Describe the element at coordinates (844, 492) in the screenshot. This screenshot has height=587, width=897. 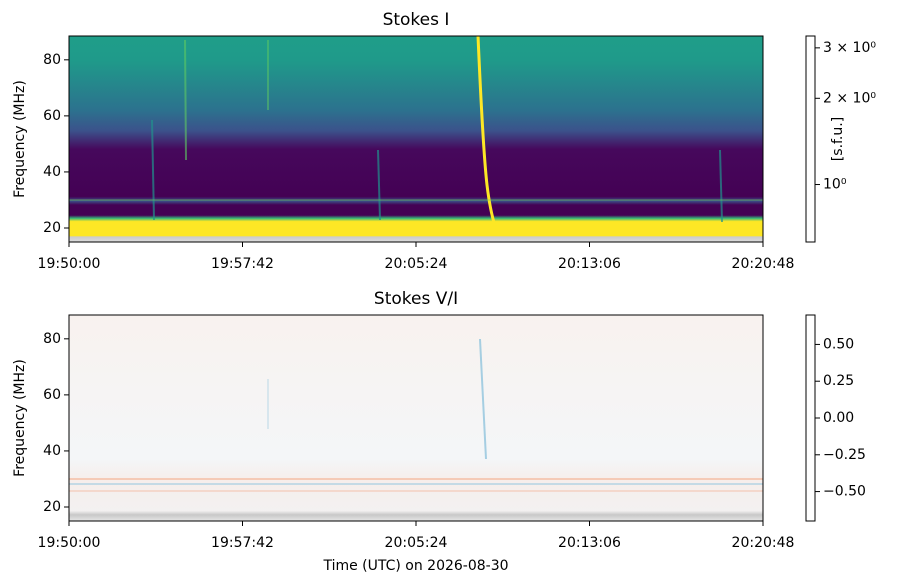
I see `colorbar-tick-label: −0.50` at that location.